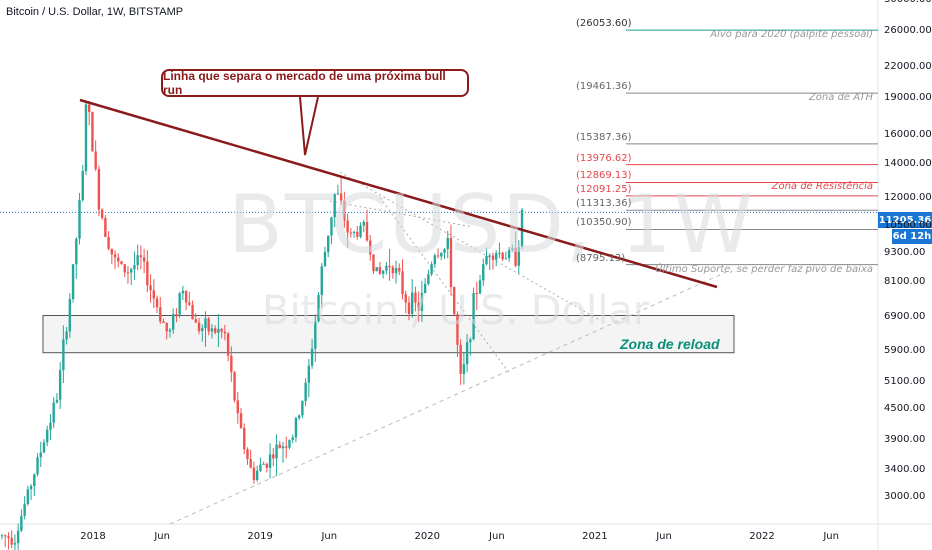 This screenshot has width=932, height=550. What do you see at coordinates (93, 536) in the screenshot?
I see `x-tick-label: 2018` at bounding box center [93, 536].